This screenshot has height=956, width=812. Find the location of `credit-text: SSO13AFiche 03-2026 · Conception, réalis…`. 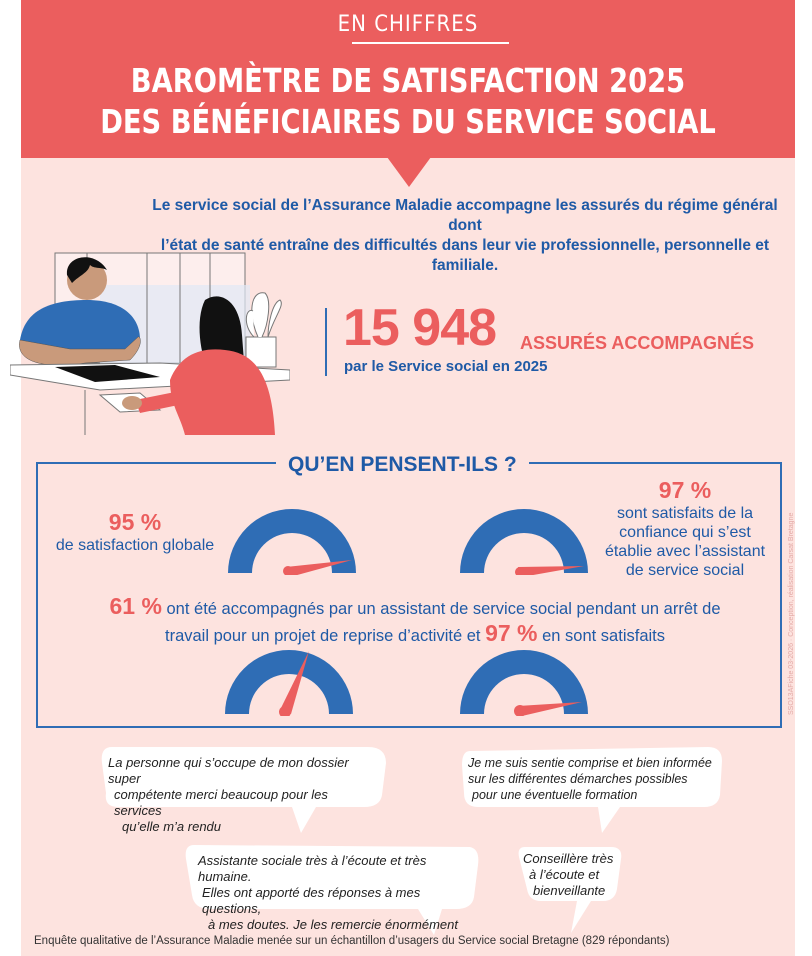

credit-text: SSO13AFiche 03-2026 · Conception, réalis… is located at coordinates (791, 613).